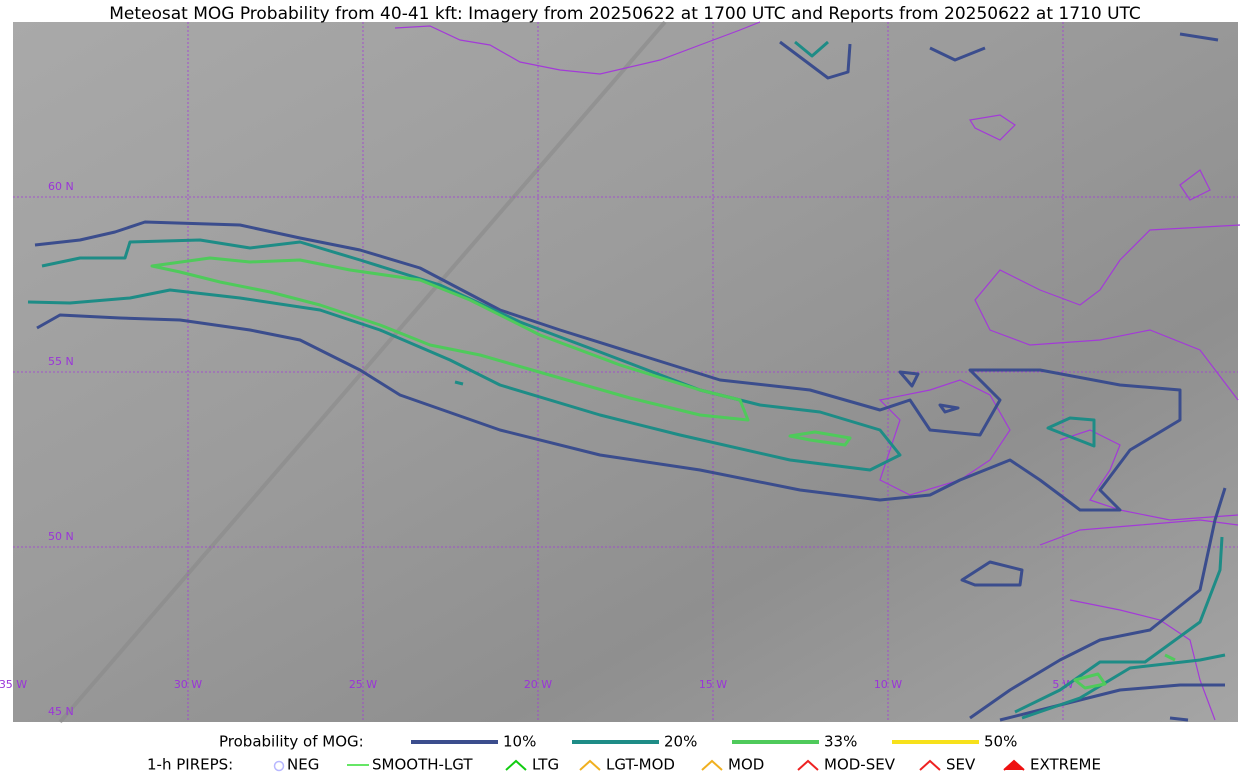 The height and width of the screenshot is (782, 1250). Describe the element at coordinates (888, 684) in the screenshot. I see `lon-label: 10 W` at that location.